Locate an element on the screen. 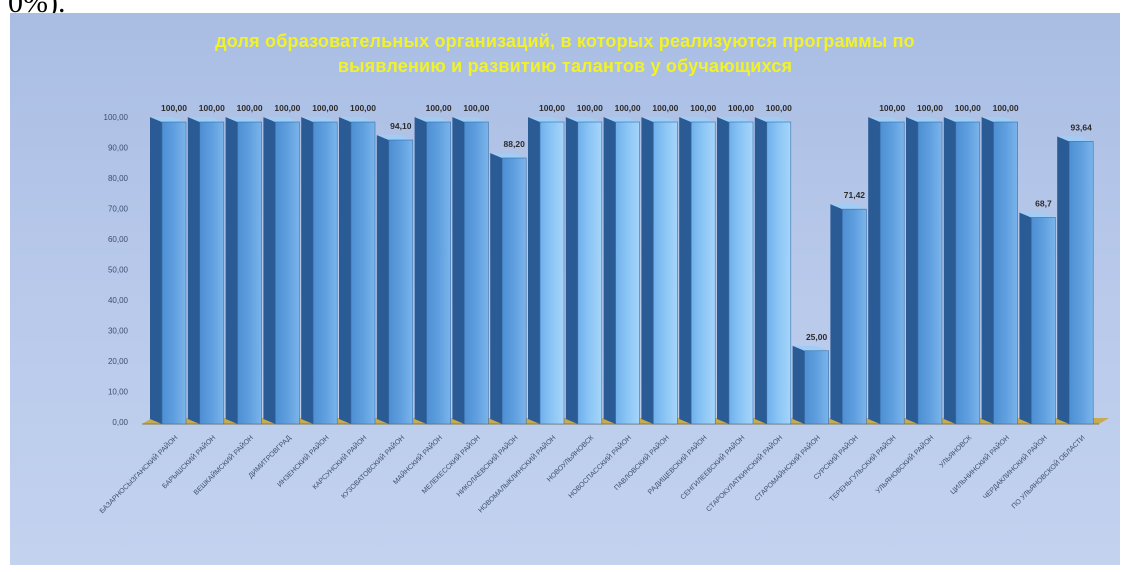 This screenshot has width=1123, height=572. y-tick-label: 60,00 is located at coordinates (118, 239).